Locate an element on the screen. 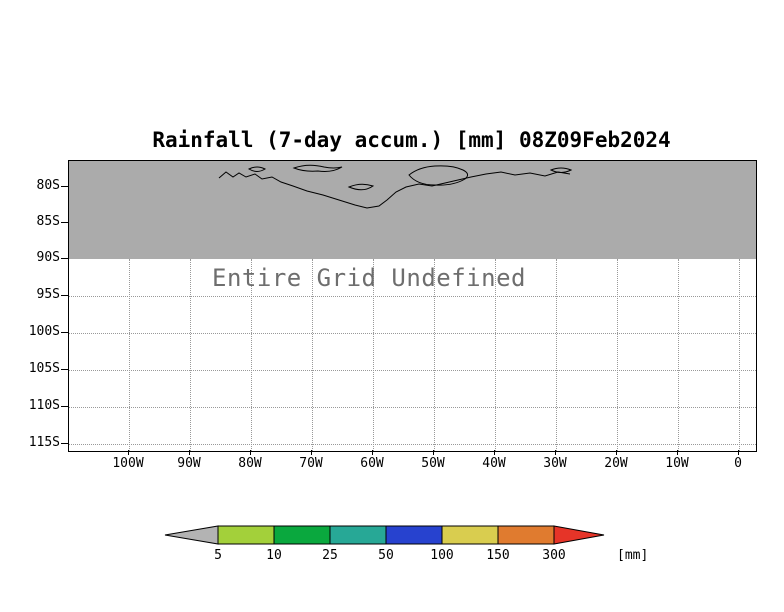 The image size is (784, 612). y-tick-label: 100S is located at coordinates (44, 331).